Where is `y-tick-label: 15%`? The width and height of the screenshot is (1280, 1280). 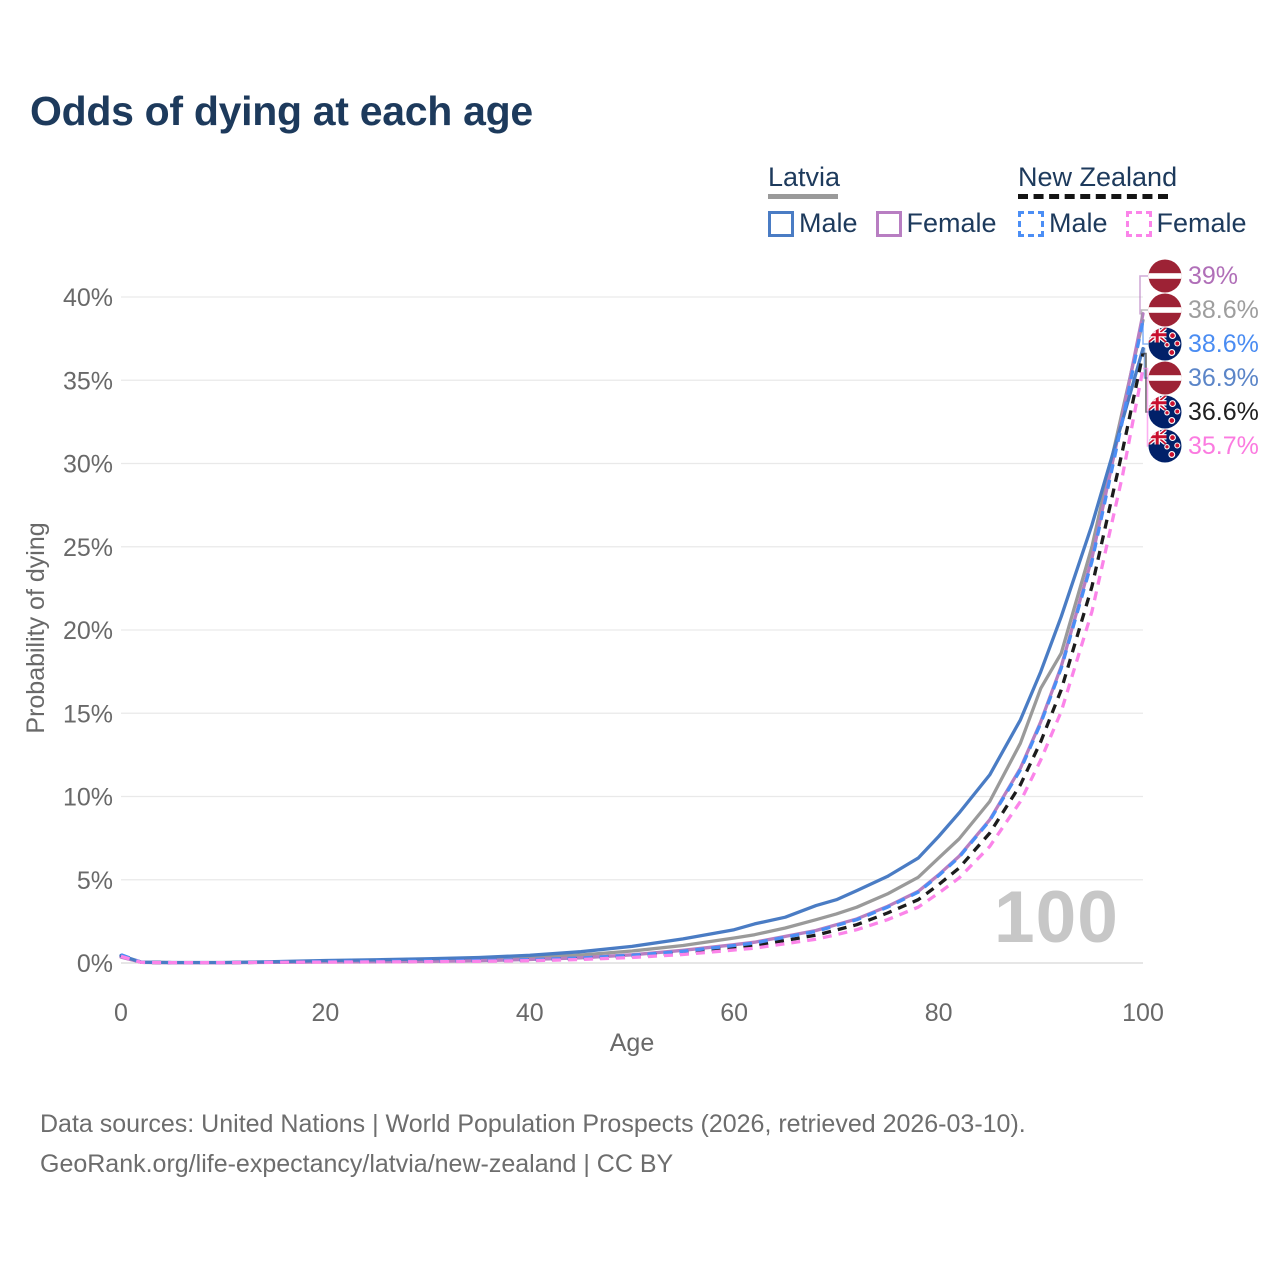
y-tick-label: 15% is located at coordinates (88, 714).